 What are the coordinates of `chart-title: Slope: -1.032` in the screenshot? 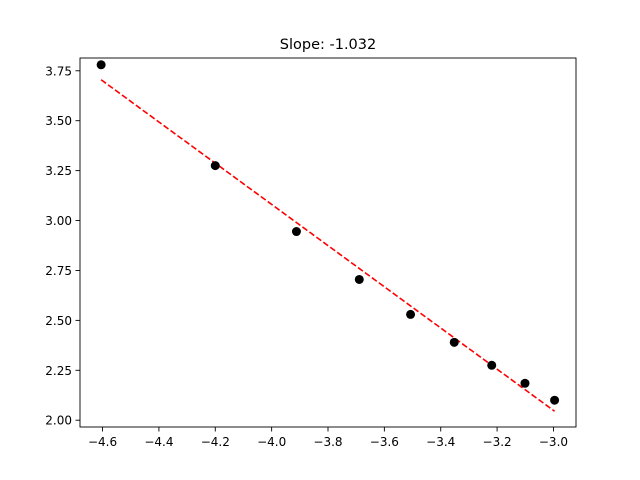 It's located at (328, 45).